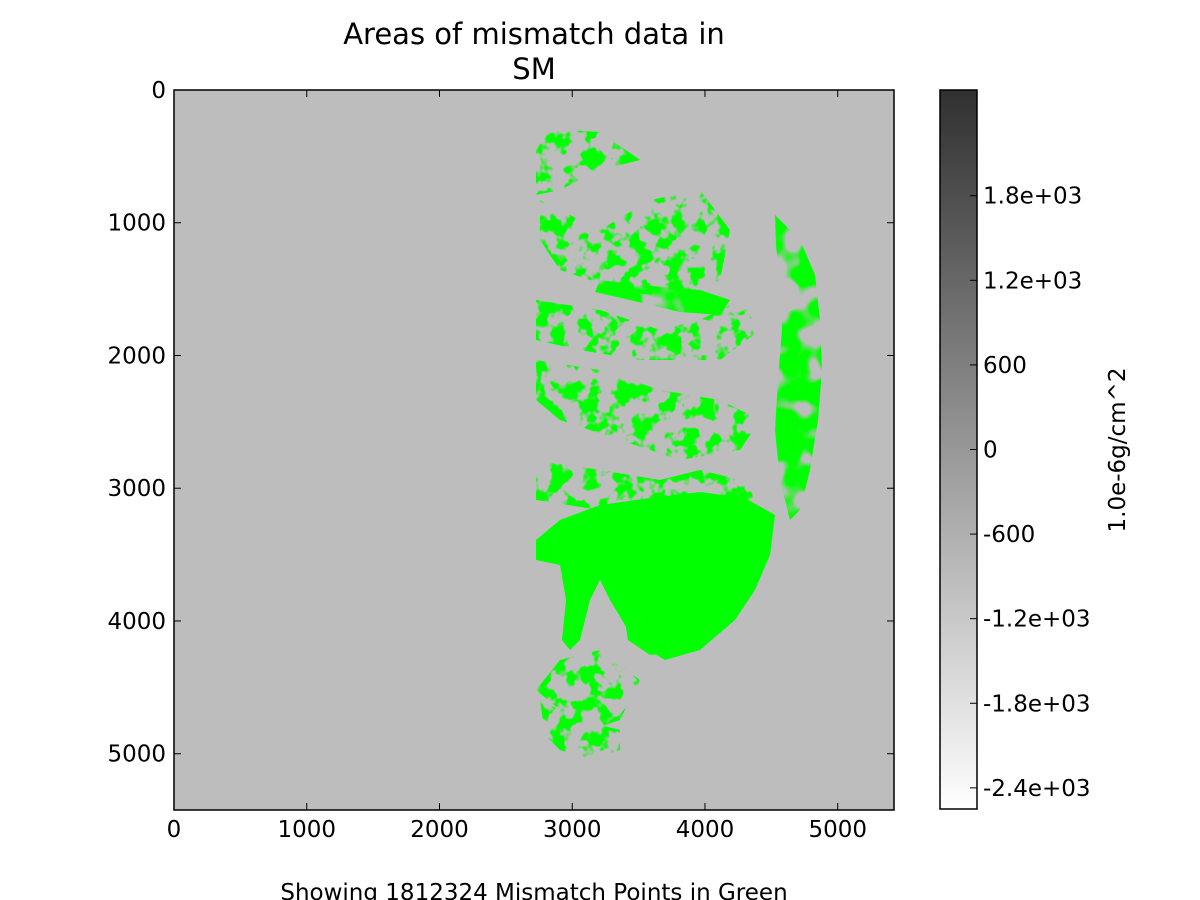 Image resolution: width=1200 pixels, height=900 pixels. I want to click on colorbar-tick-label: -1.2e+03, so click(1037, 620).